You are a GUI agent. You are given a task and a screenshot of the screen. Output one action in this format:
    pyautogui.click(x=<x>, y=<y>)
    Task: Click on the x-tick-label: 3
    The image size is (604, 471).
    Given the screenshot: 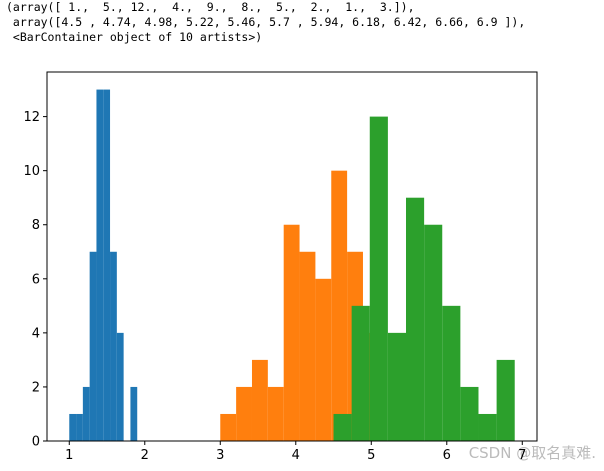 What is the action you would take?
    pyautogui.click(x=220, y=455)
    